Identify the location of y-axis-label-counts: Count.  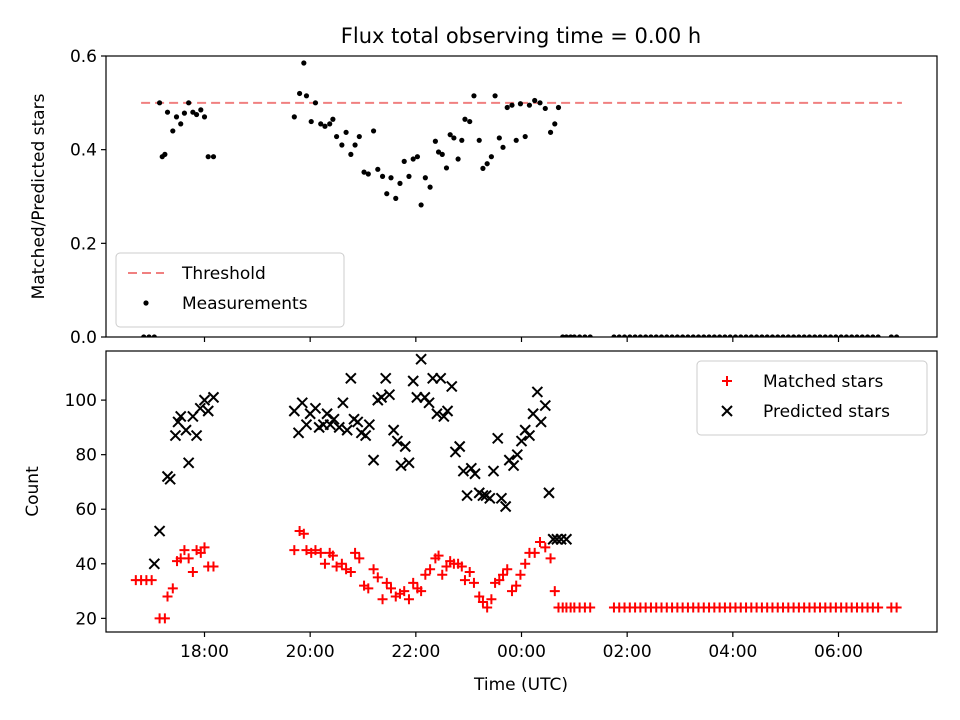
(33, 491).